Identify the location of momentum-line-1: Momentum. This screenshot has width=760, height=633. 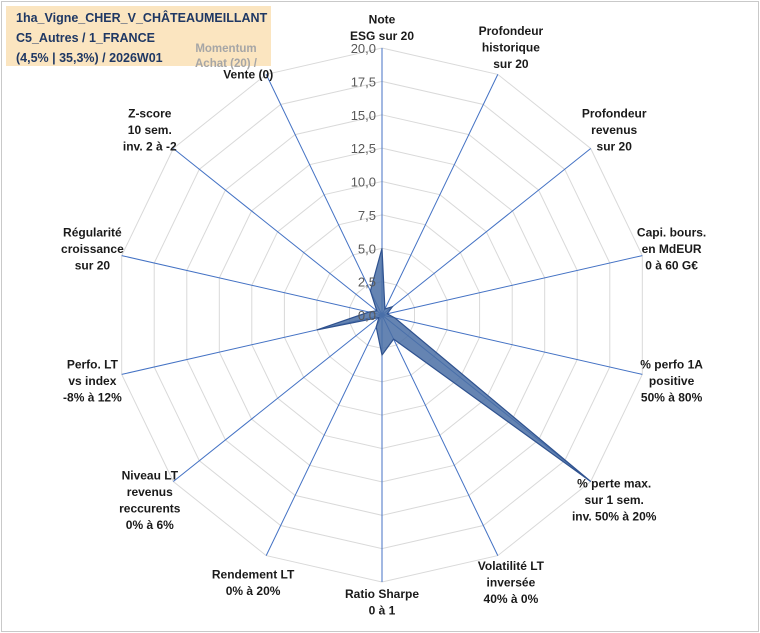
(226, 49).